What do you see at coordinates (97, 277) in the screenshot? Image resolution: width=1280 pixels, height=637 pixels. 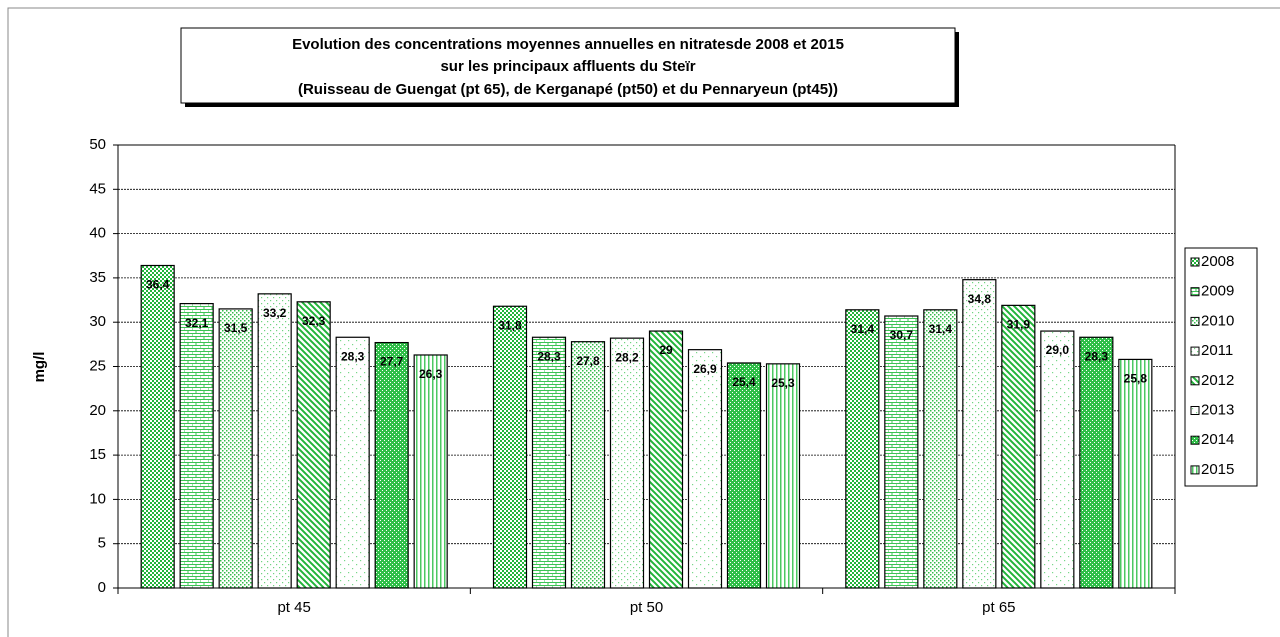 I see `y-tick-label: 35` at bounding box center [97, 277].